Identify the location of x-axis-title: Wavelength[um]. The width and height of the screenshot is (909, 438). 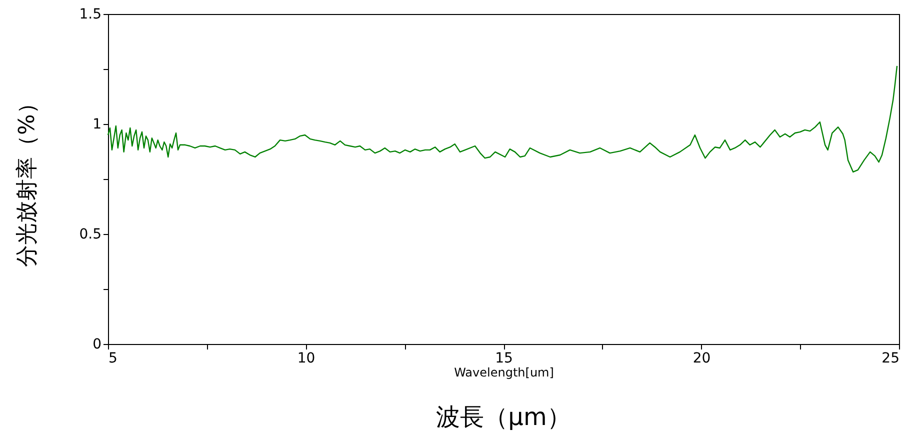
(504, 373).